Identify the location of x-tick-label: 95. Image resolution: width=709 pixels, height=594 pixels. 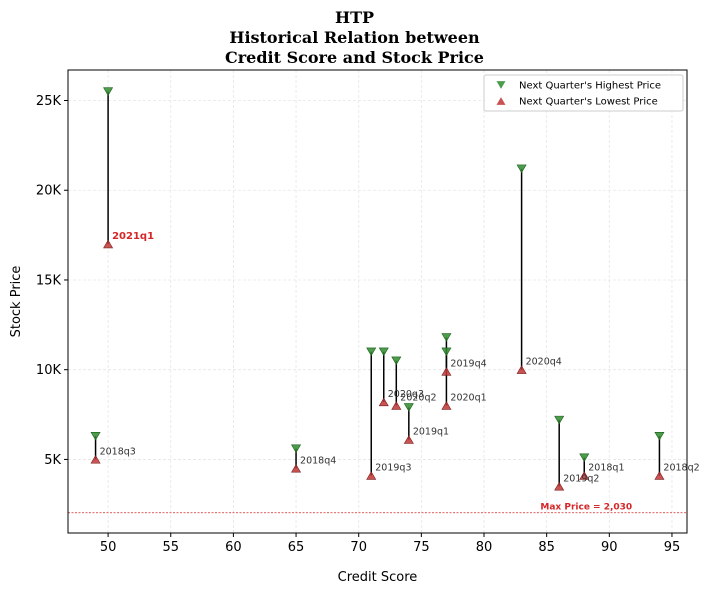
(672, 547).